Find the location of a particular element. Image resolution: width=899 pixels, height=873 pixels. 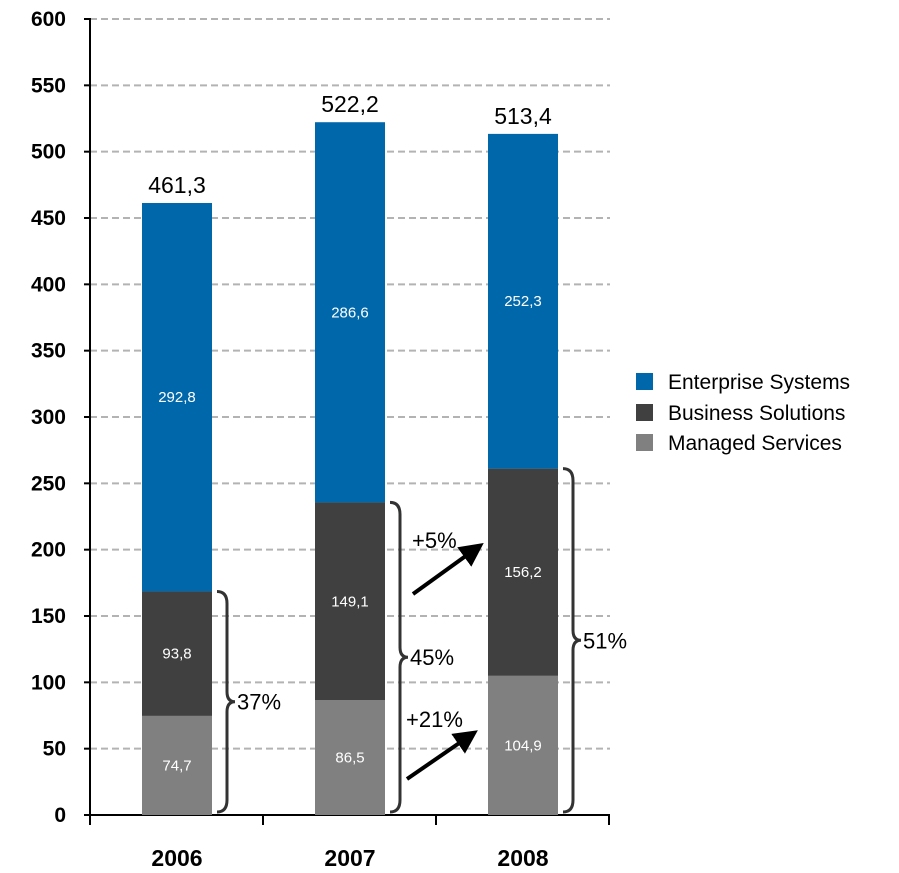

data-label-2007-business-solutions: 149,1 is located at coordinates (350, 601).